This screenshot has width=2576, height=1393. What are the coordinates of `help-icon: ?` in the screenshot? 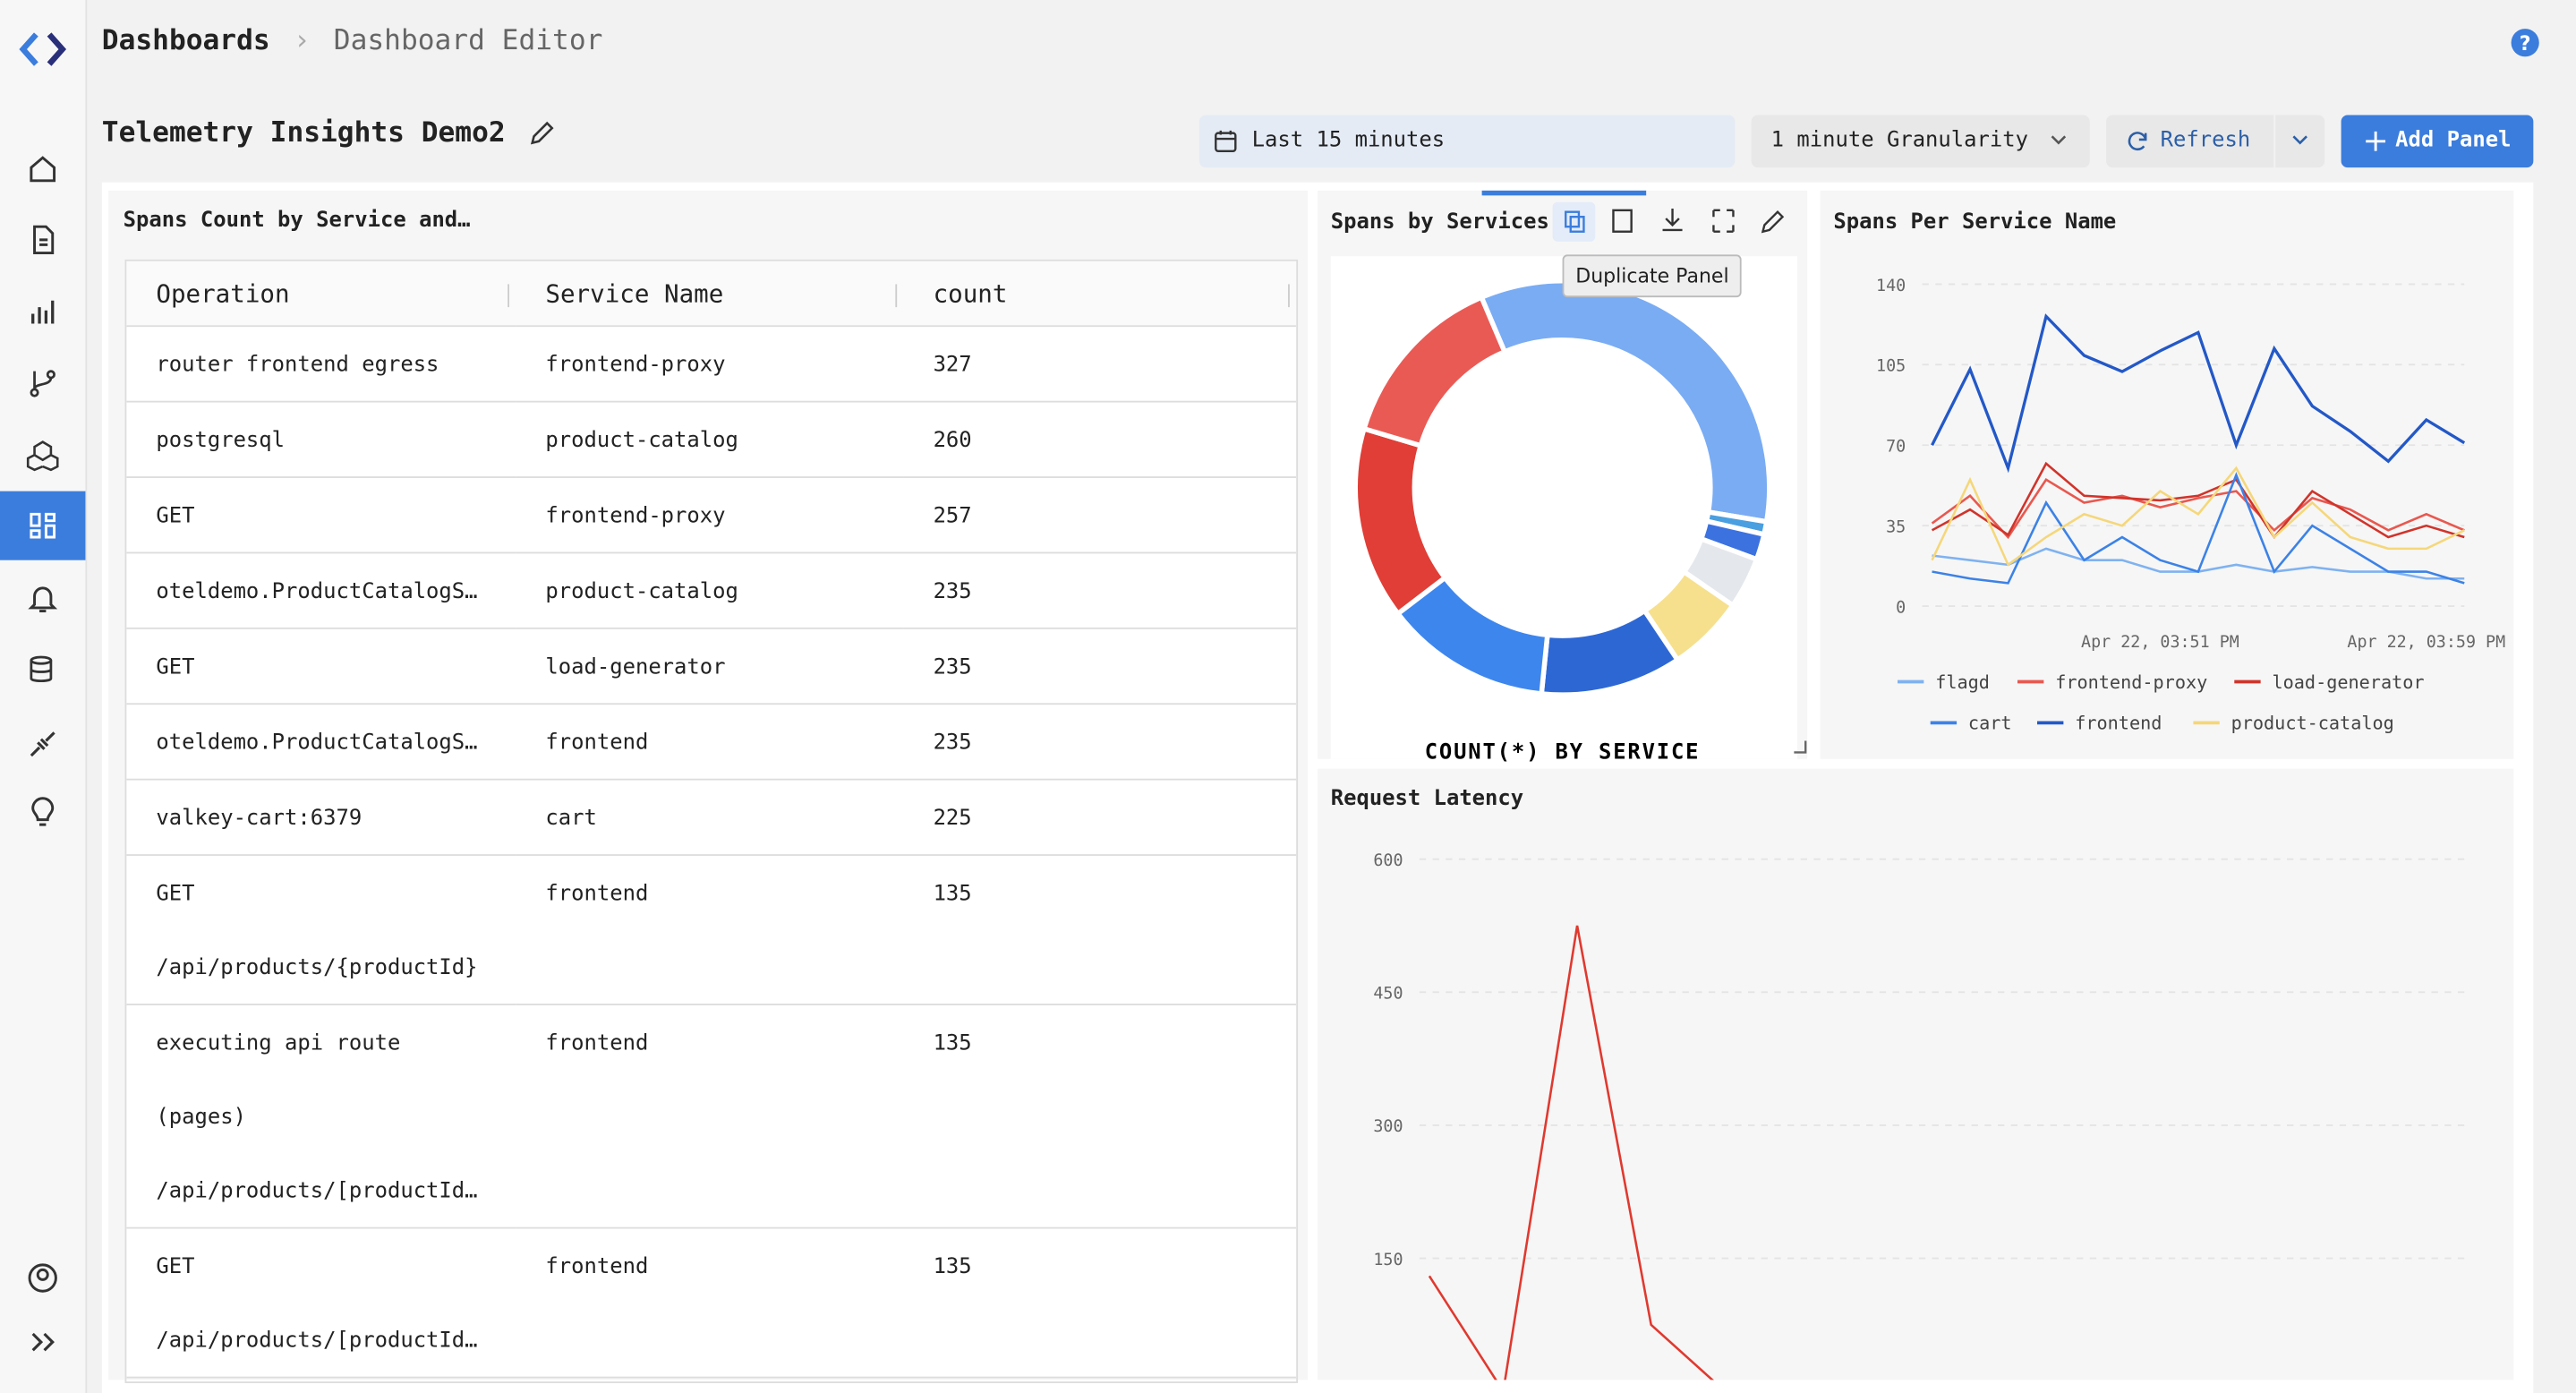 It's located at (2525, 42).